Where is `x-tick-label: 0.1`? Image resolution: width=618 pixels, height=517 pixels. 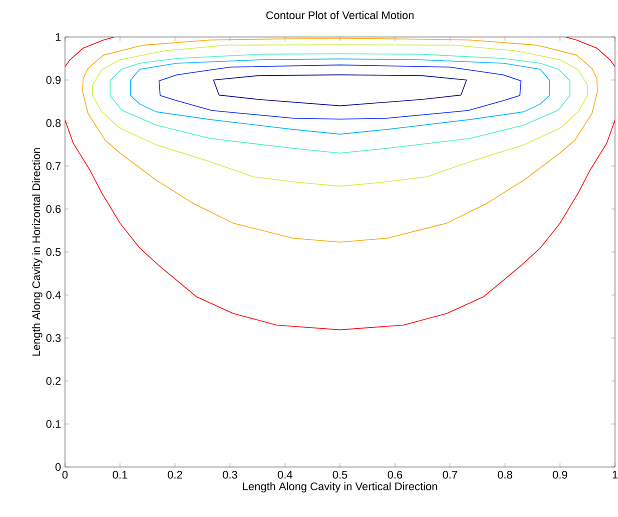
x-tick-label: 0.1 is located at coordinates (120, 474).